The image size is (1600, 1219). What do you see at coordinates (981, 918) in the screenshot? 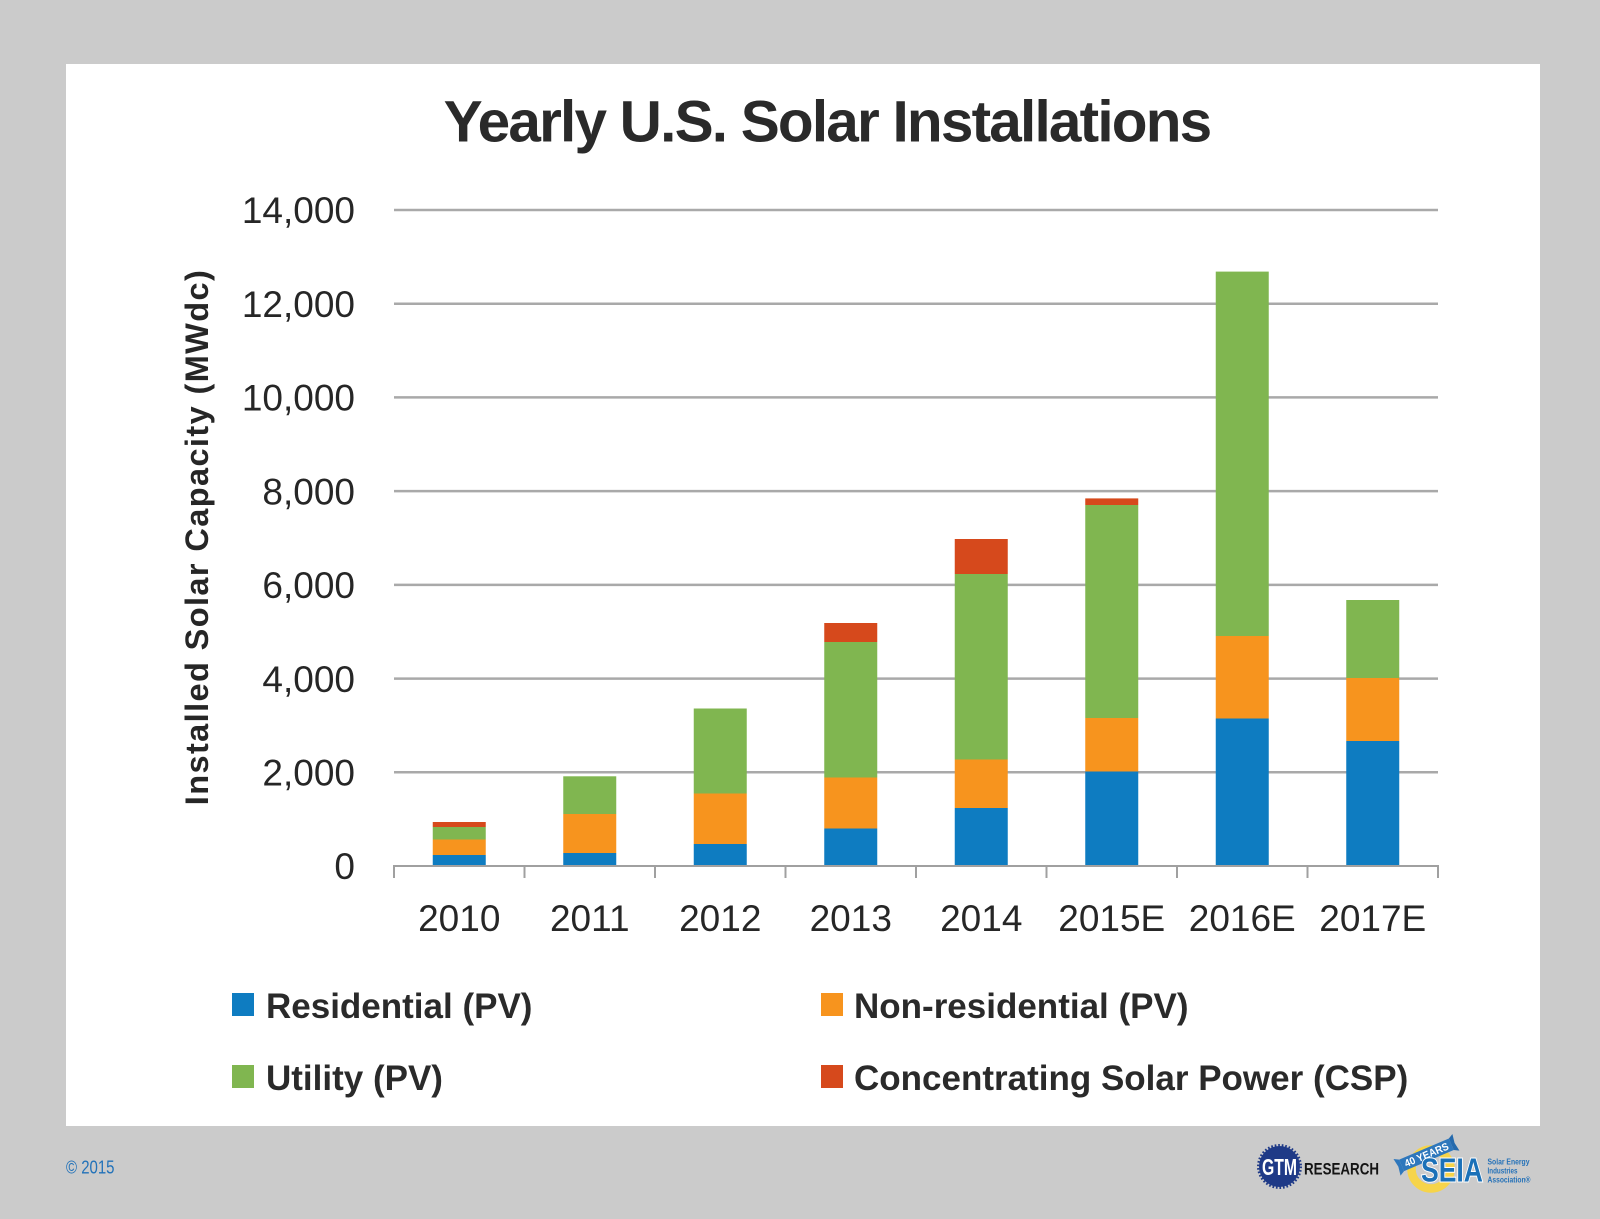
I see `svg-text: 2014` at bounding box center [981, 918].